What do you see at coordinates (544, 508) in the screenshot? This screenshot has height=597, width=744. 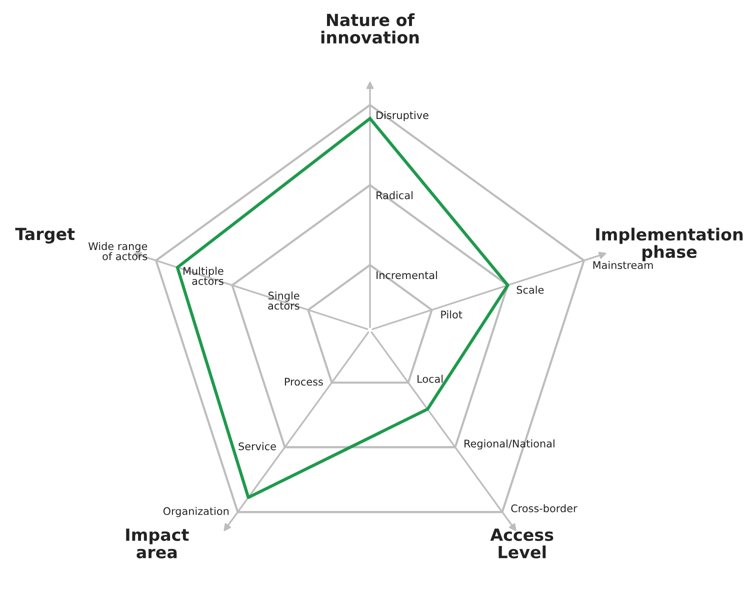 I see `text: Cross-border` at bounding box center [544, 508].